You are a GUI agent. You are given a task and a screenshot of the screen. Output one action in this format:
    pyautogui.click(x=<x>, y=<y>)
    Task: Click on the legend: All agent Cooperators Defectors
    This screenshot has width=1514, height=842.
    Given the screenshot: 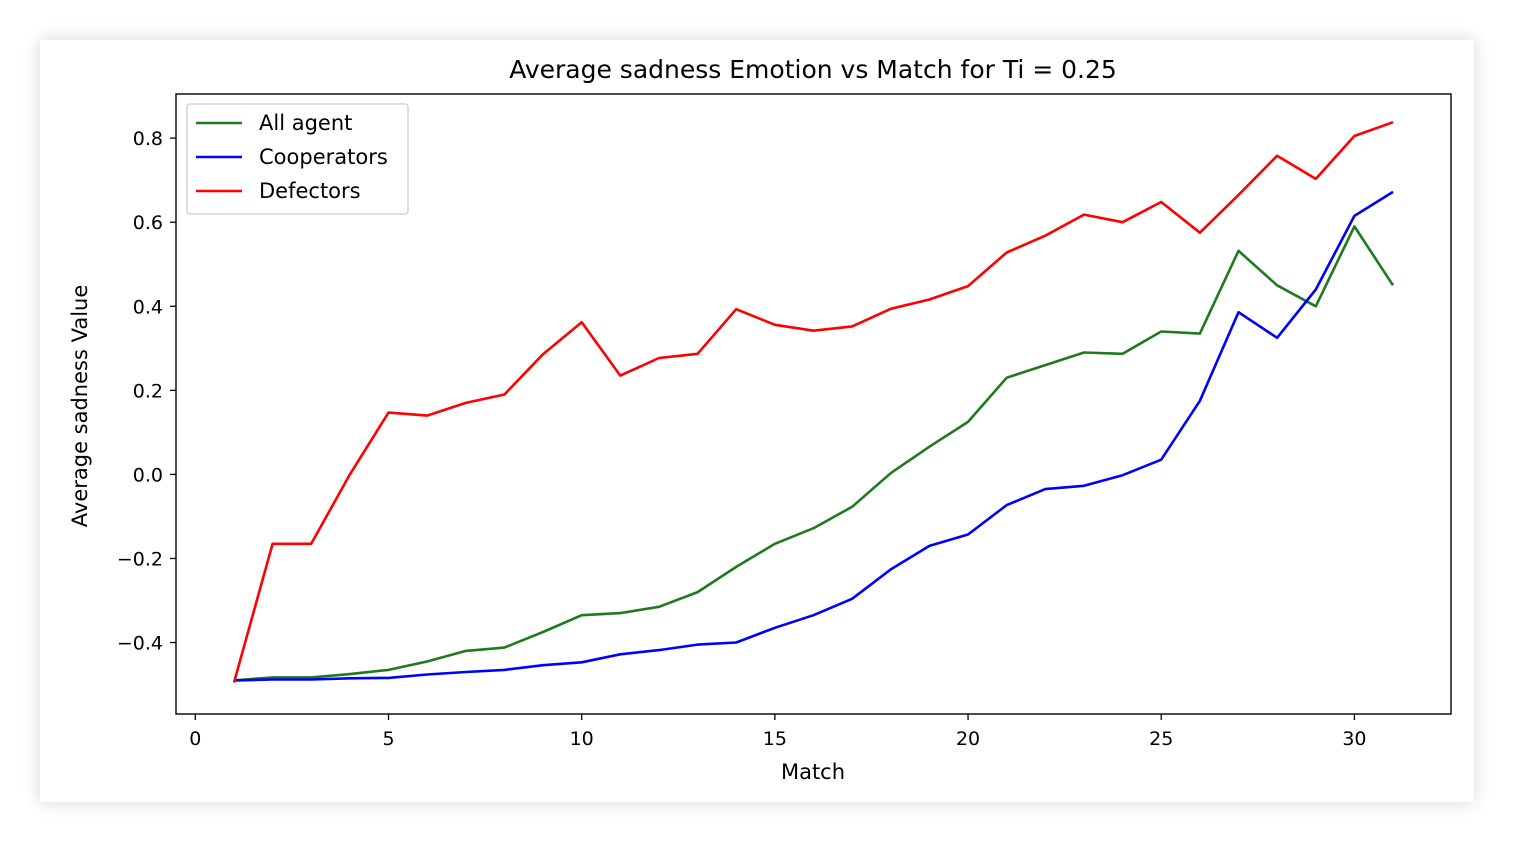 What is the action you would take?
    pyautogui.click(x=297, y=159)
    